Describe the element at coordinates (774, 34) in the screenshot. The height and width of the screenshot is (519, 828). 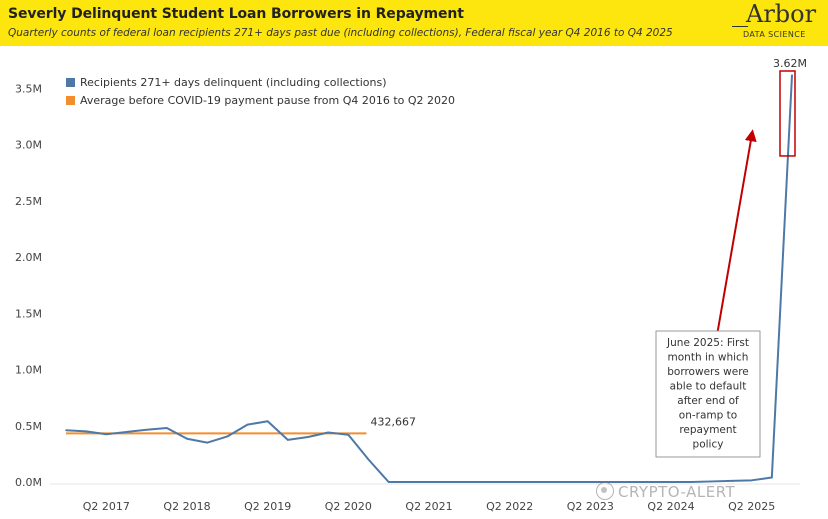
I see `logo-tagline: DATA SCIENCE` at that location.